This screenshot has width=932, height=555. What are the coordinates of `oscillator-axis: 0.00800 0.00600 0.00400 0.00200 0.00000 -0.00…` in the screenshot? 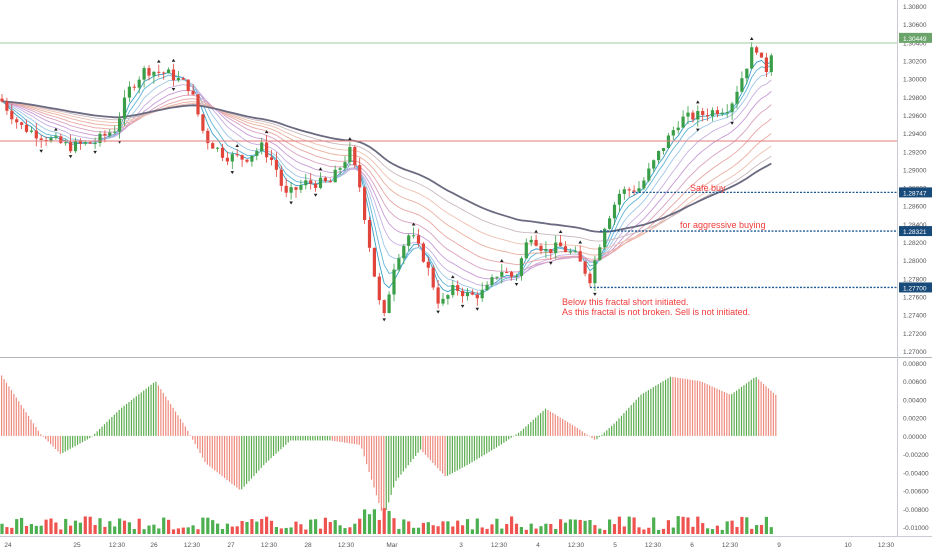 It's located at (916, 446).